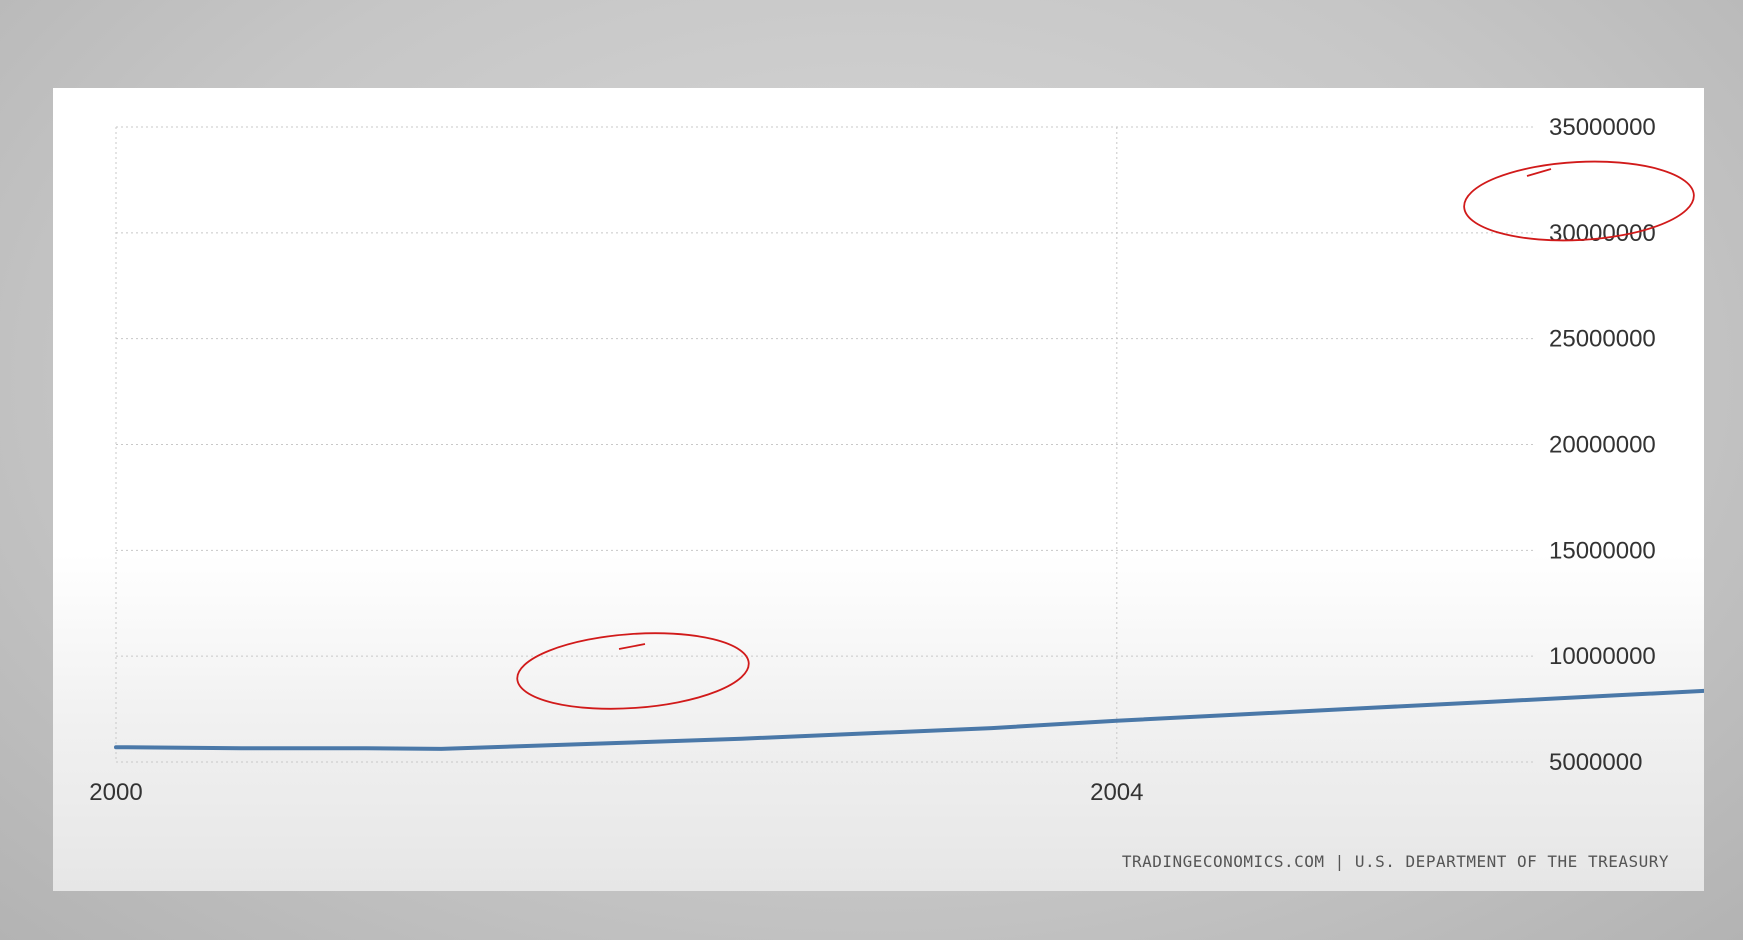 This screenshot has height=940, width=1743. I want to click on y-tick-label: 5000000, so click(1595, 762).